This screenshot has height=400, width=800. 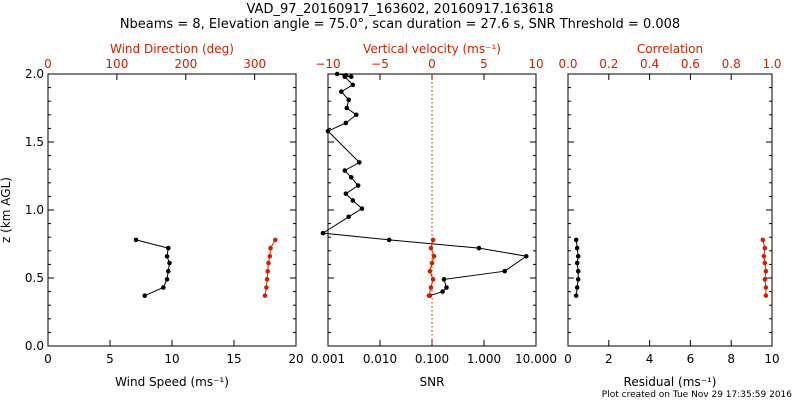 I want to click on y-tick-label: 2.0, so click(x=34, y=74).